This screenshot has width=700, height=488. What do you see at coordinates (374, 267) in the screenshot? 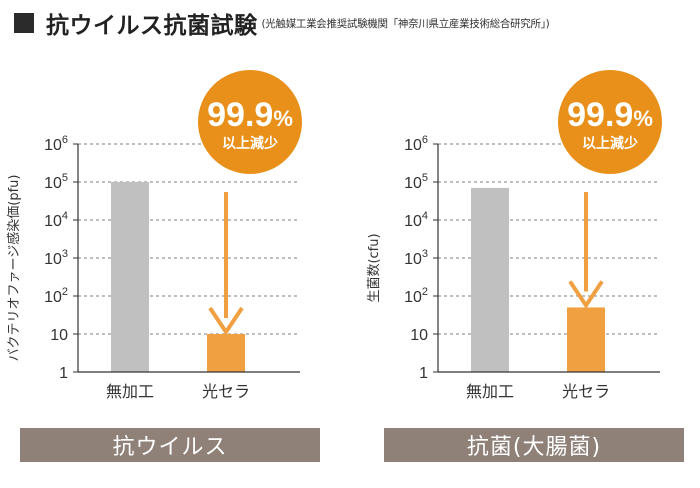
I see `y-axis-title: 生菌数(cfu)` at bounding box center [374, 267].